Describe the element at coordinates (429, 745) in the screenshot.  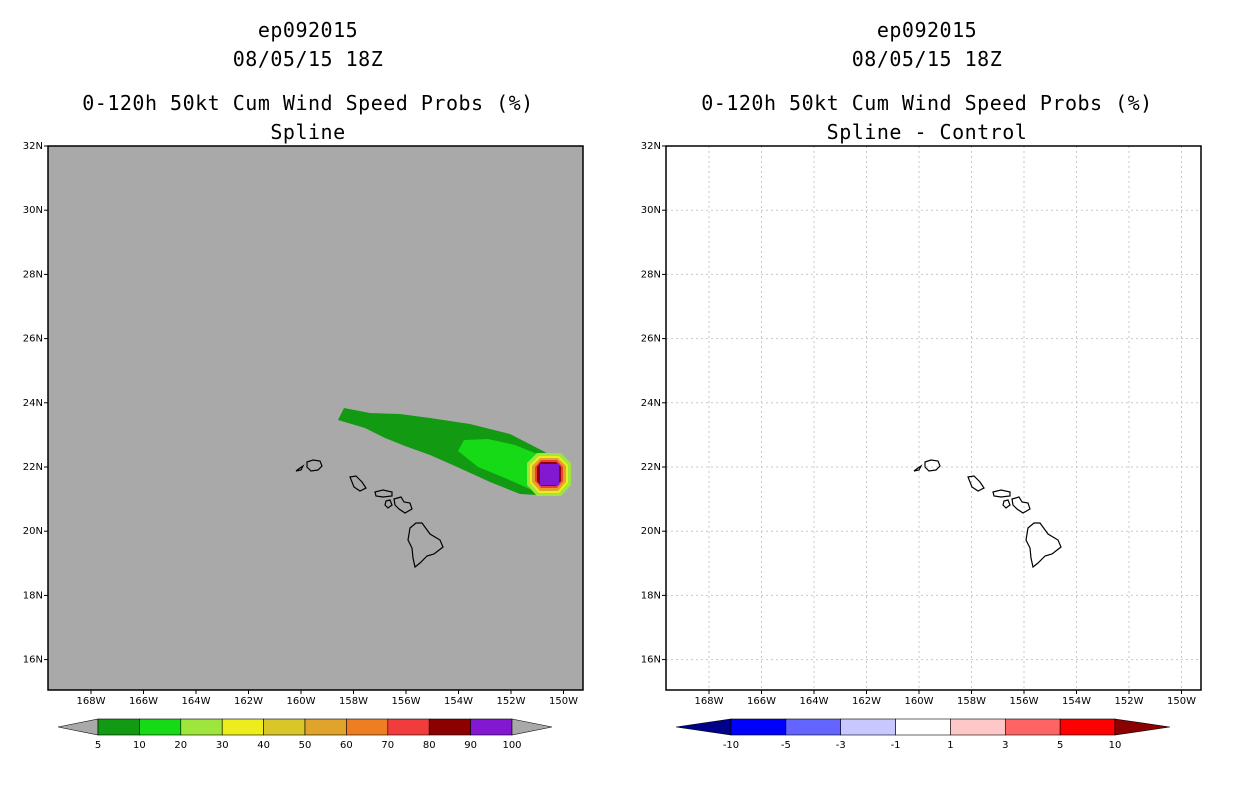
I see `colorbar-label: 80` at that location.